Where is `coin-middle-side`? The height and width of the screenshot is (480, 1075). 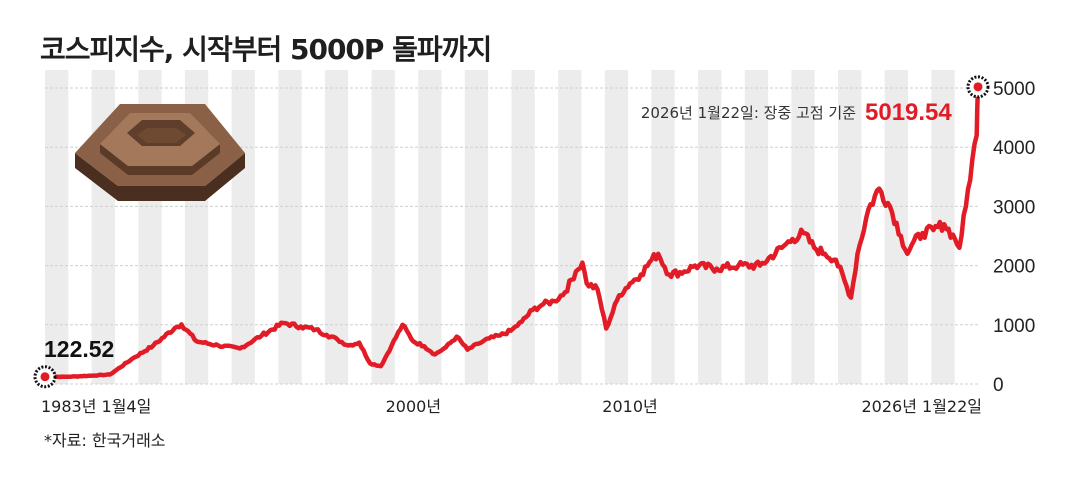 coin-middle-side is located at coordinates (160, 159).